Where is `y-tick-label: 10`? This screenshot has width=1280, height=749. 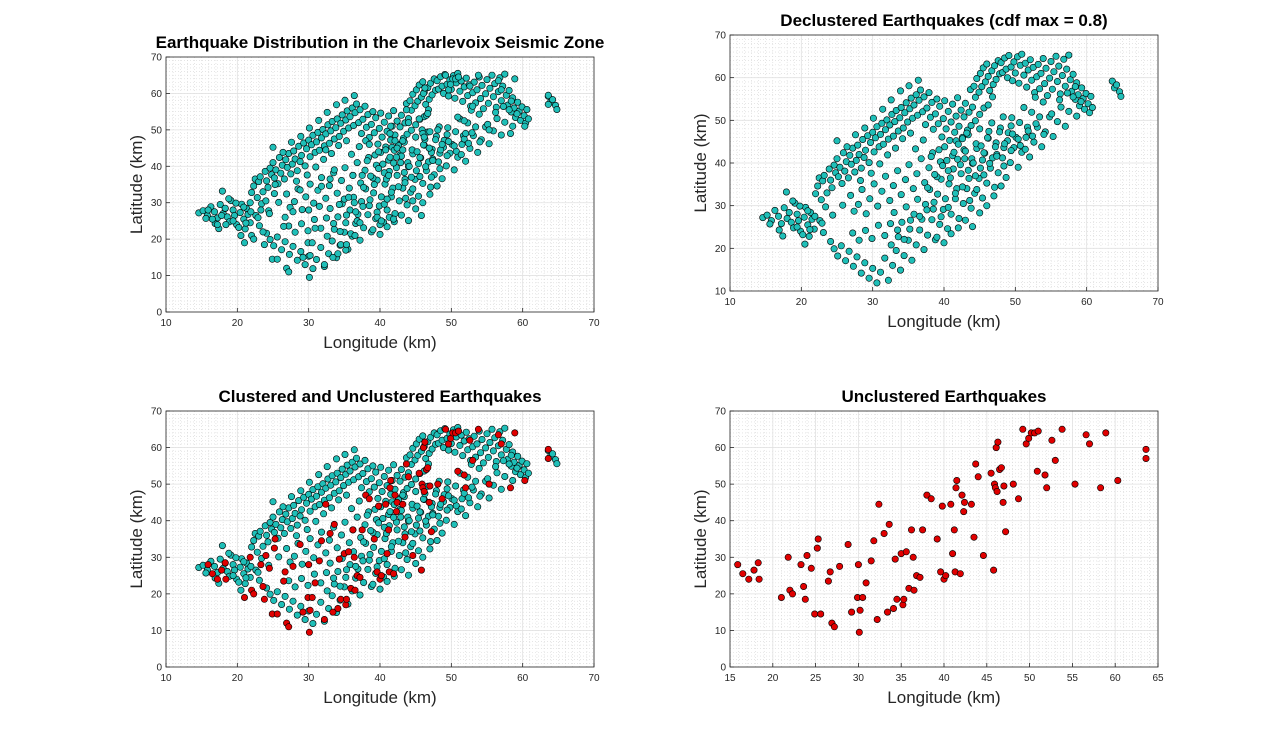
y-tick-label: 10 is located at coordinates (157, 276).